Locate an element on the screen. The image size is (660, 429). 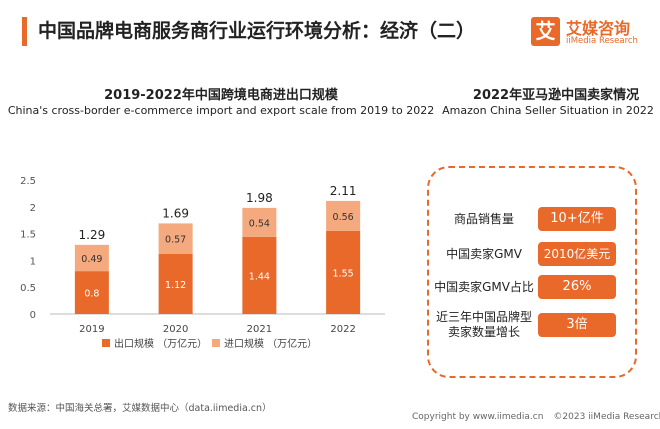
bar-export-2021 is located at coordinates (259, 275).